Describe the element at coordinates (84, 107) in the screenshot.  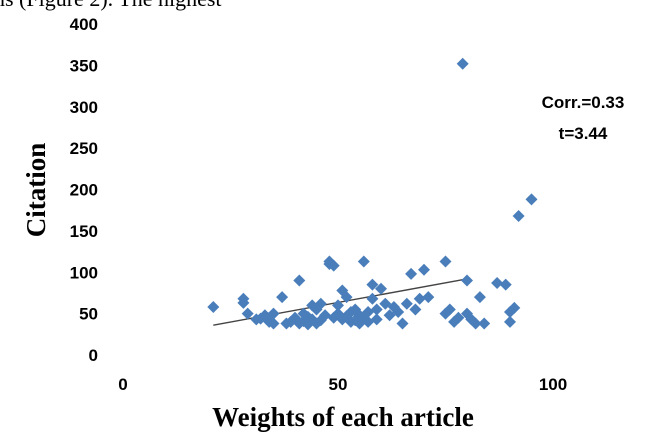
I see `y-tick-label: 300` at that location.